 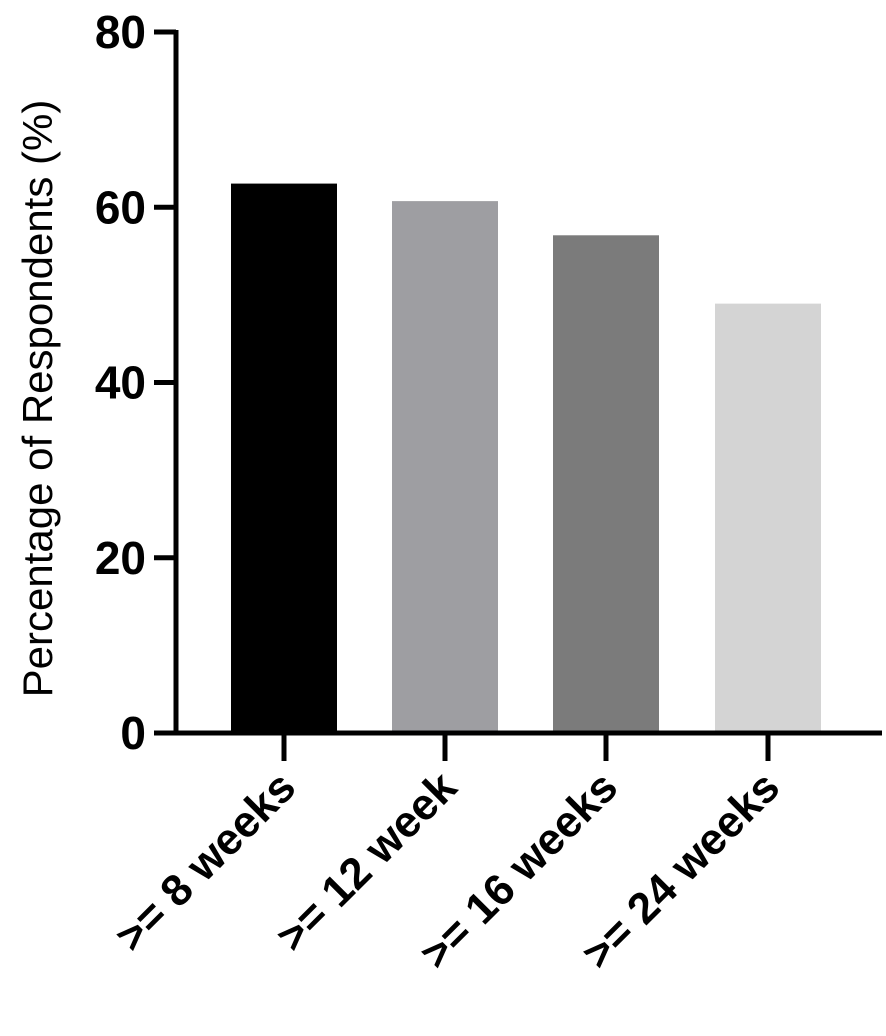 What do you see at coordinates (37, 399) in the screenshot?
I see `y-axis-title: Percentage of Respondents (%)` at bounding box center [37, 399].